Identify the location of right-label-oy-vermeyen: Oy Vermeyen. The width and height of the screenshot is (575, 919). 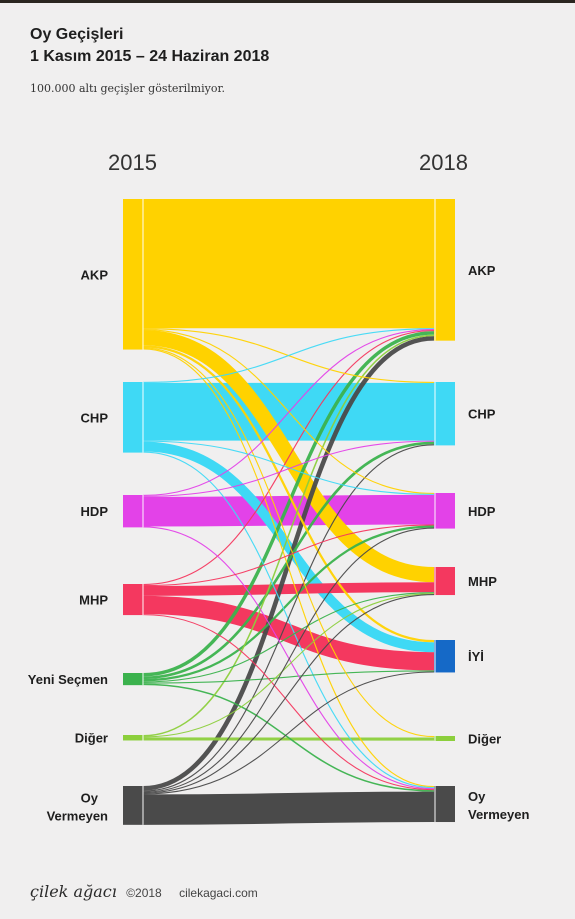
(498, 805).